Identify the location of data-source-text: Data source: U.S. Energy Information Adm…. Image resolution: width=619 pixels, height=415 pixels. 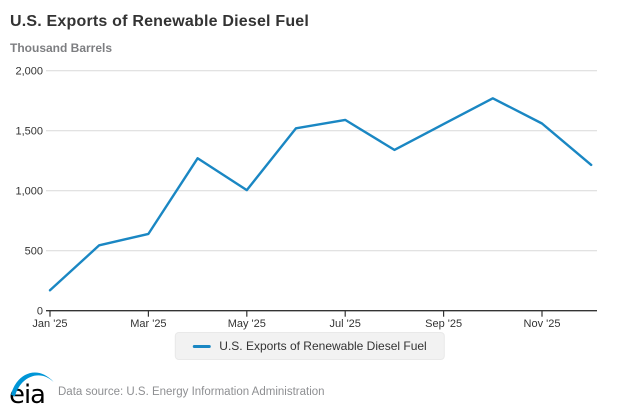
(191, 392).